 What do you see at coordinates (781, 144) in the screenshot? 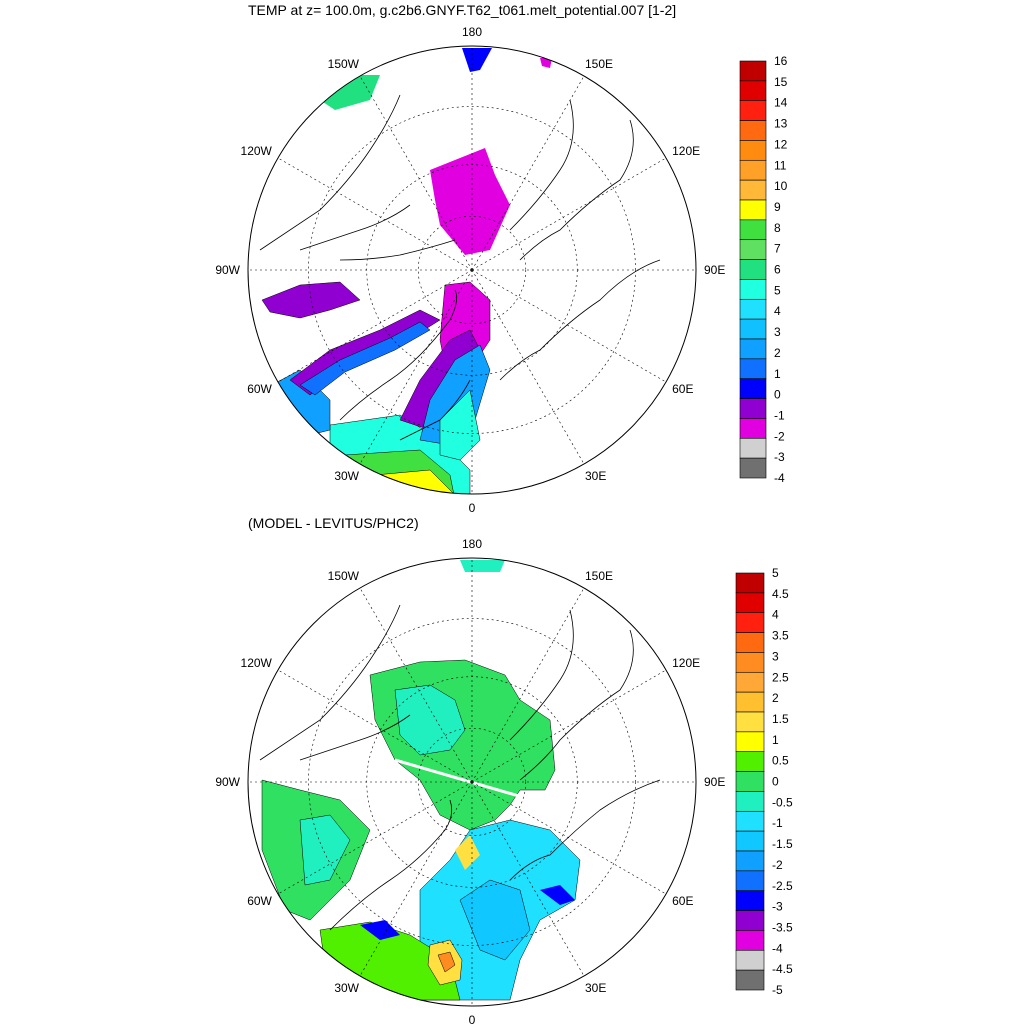
I see `colorbar-label: 12` at bounding box center [781, 144].